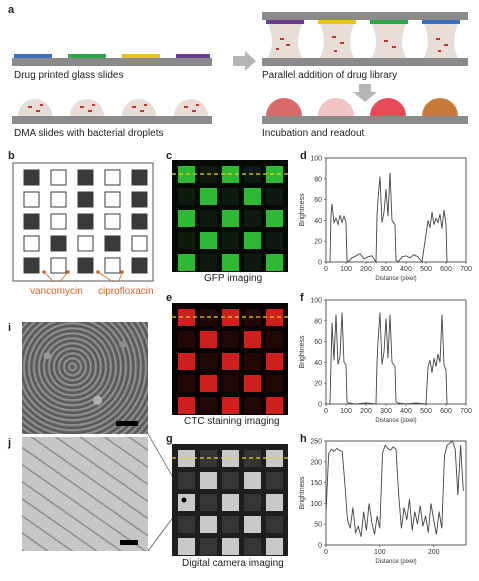 The height and width of the screenshot is (581, 479). Describe the element at coordinates (33, 56) in the screenshot. I see `drug-spot-blue` at that location.